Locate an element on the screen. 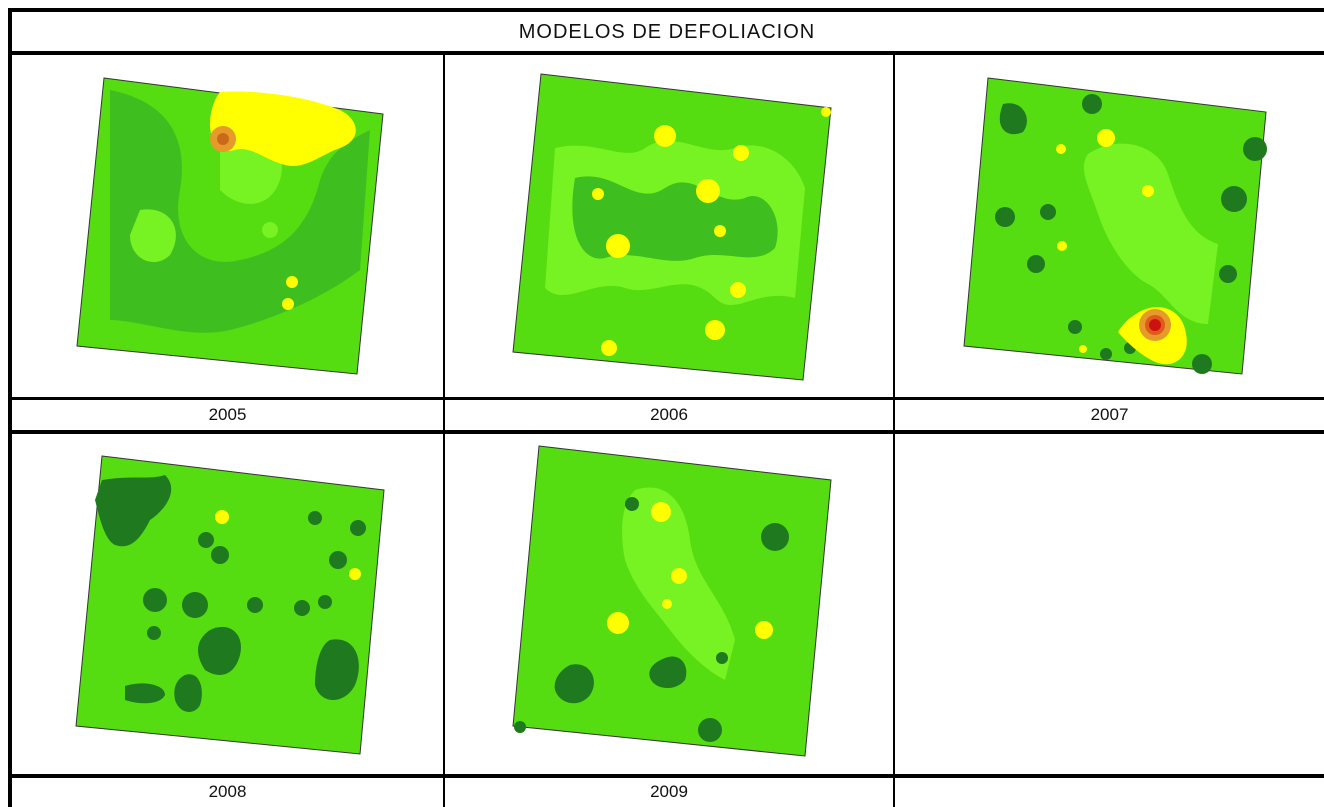 The image size is (1324, 807). defoliation-map-2008 is located at coordinates (230, 605).